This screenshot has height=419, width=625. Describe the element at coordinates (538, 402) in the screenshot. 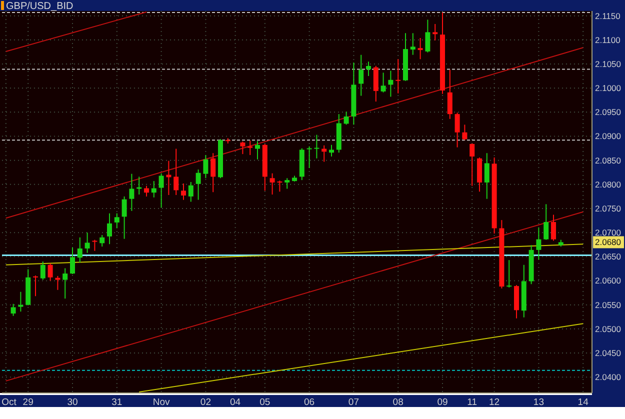

I see `x-tick-label: 13` at that location.